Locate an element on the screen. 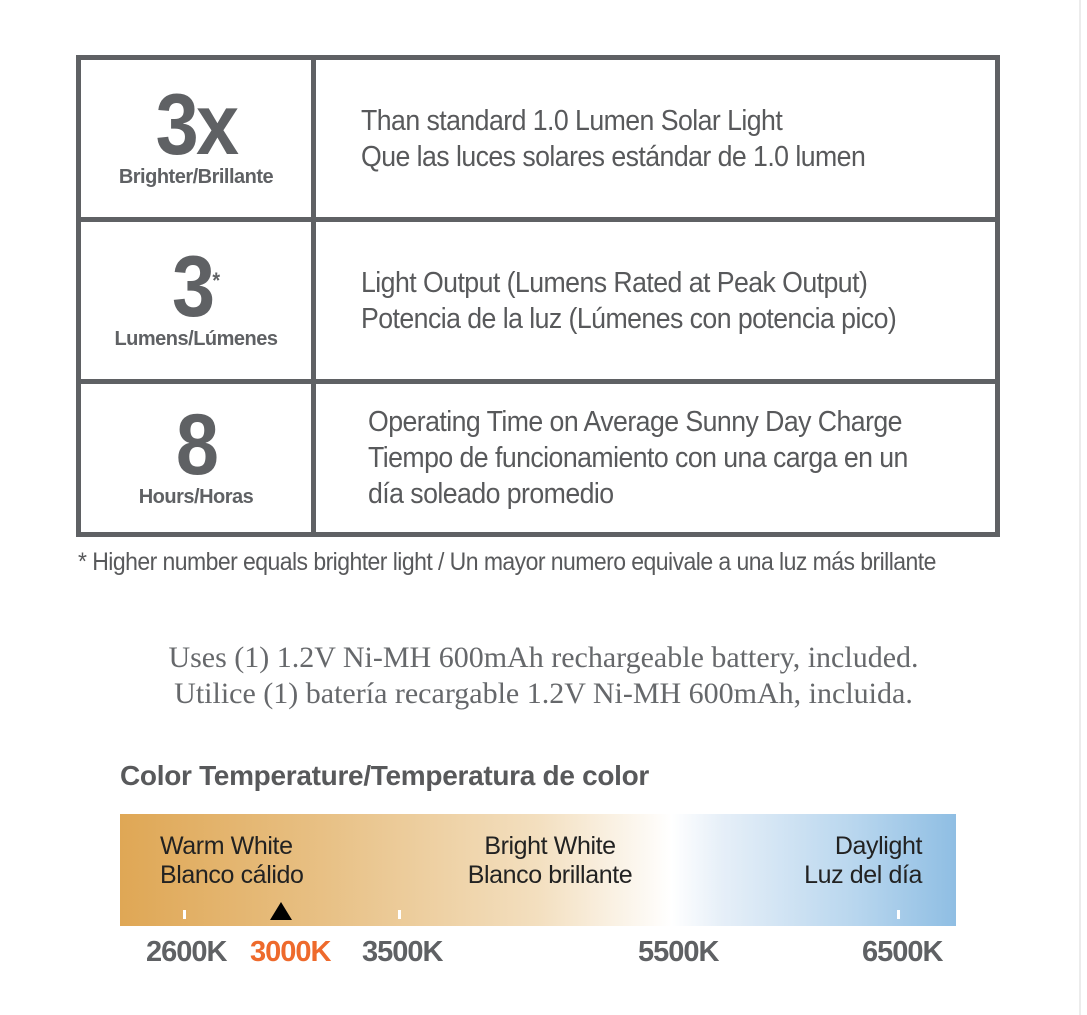 The image size is (1087, 1015). spec-value: 3x is located at coordinates (197, 125).